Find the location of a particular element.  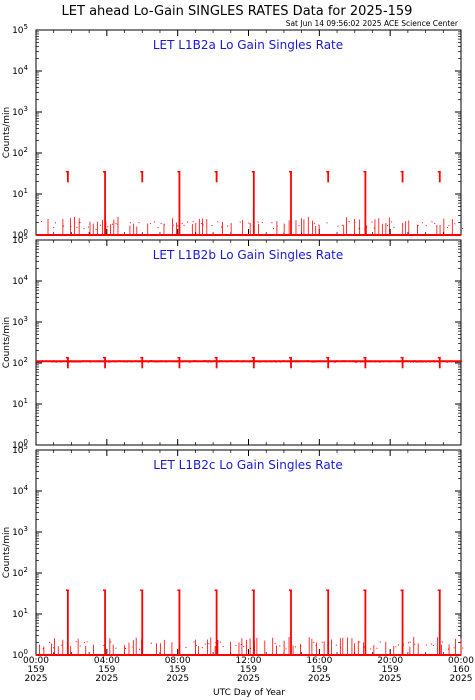

y-tick-exponent: 0 is located at coordinates (26, 442).